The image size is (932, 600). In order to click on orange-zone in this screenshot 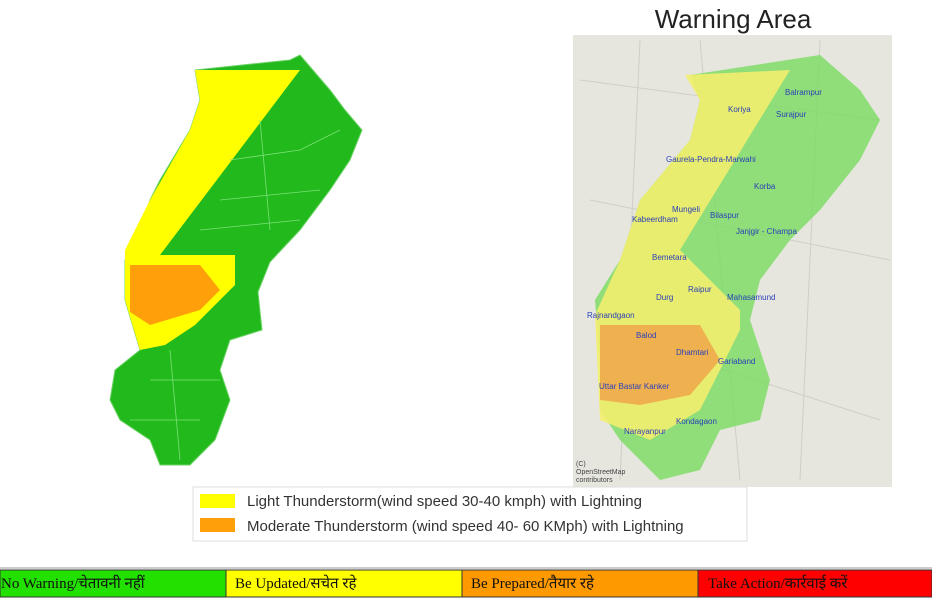, I will do `click(175, 295)`.